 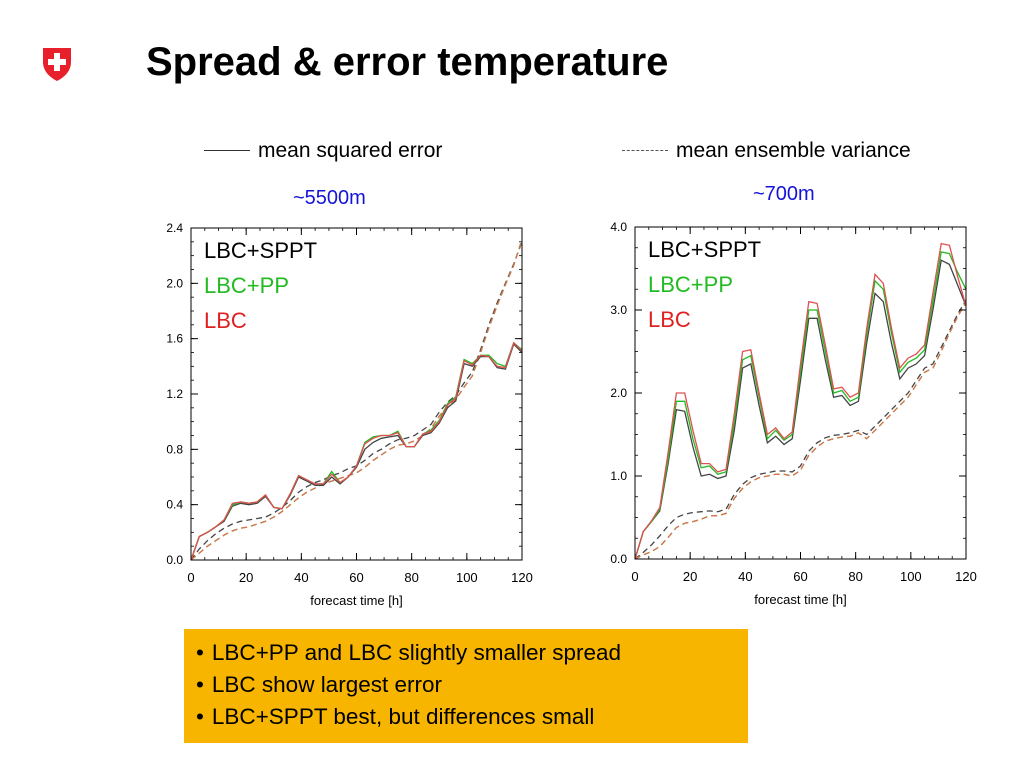 I want to click on summary-bullet: LBC show largest error, so click(x=472, y=685).